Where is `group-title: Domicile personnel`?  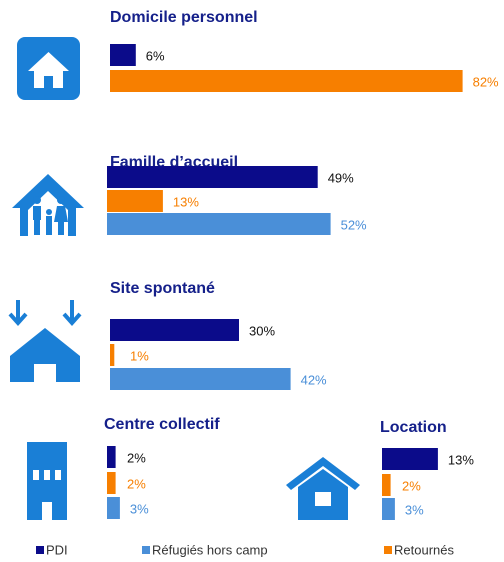 group-title: Domicile personnel is located at coordinates (184, 17).